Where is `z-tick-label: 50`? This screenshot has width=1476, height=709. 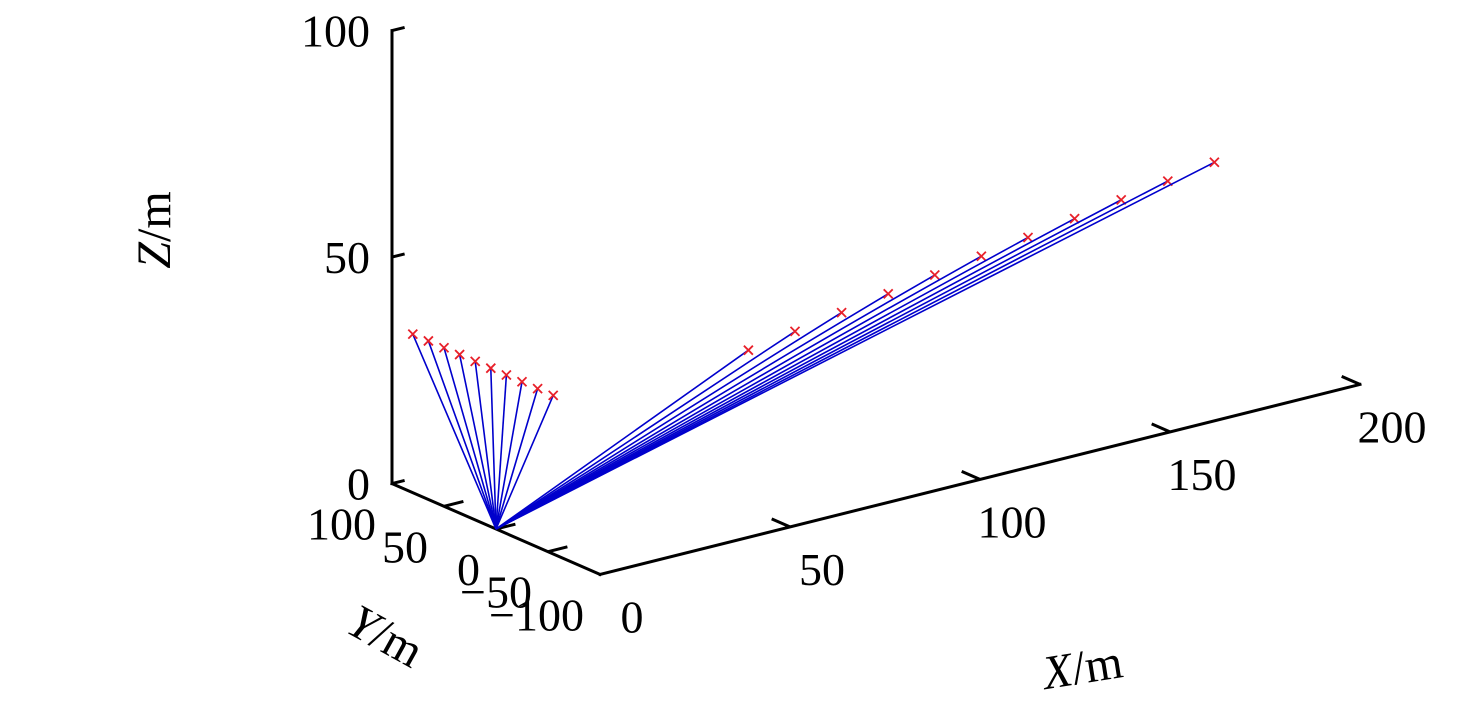 z-tick-label: 50 is located at coordinates (347, 257).